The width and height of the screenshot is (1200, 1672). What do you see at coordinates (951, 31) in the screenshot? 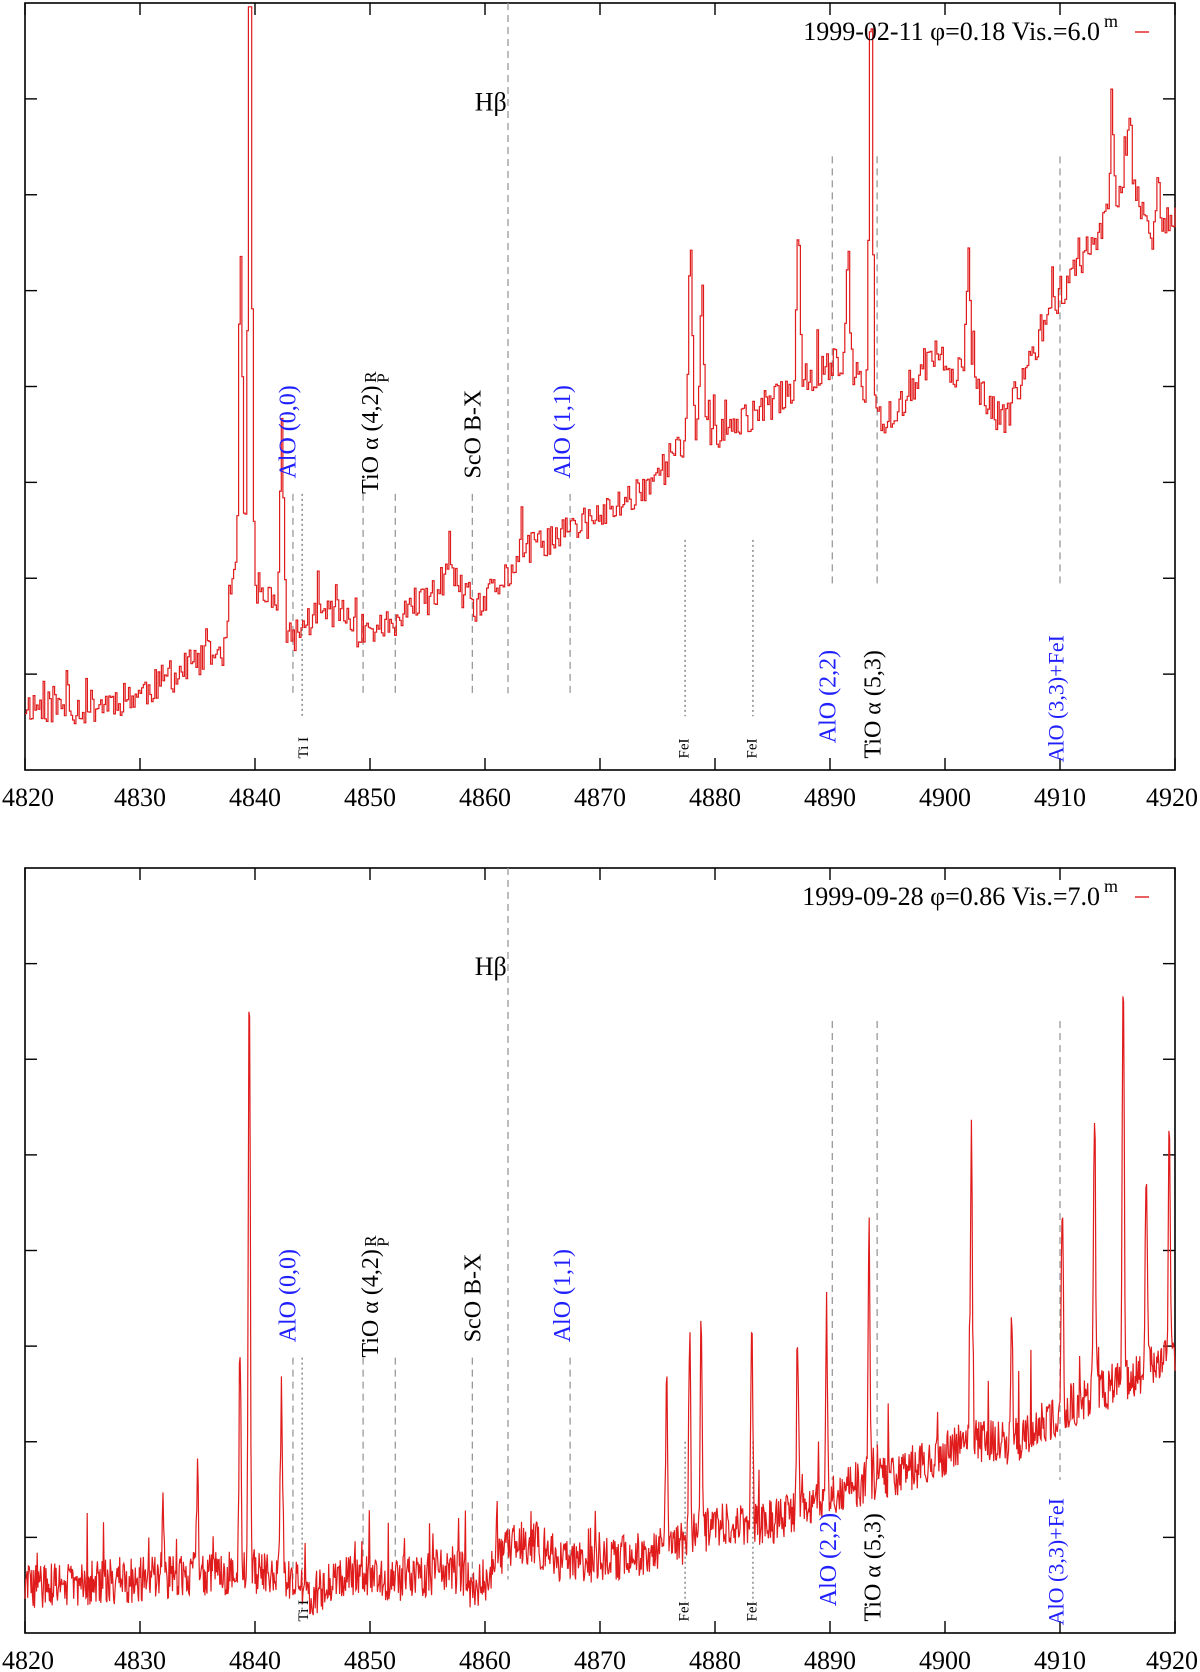
I see `legend-label: 1999-02-11 φ=0.18 Vis.=6.0` at bounding box center [951, 31].